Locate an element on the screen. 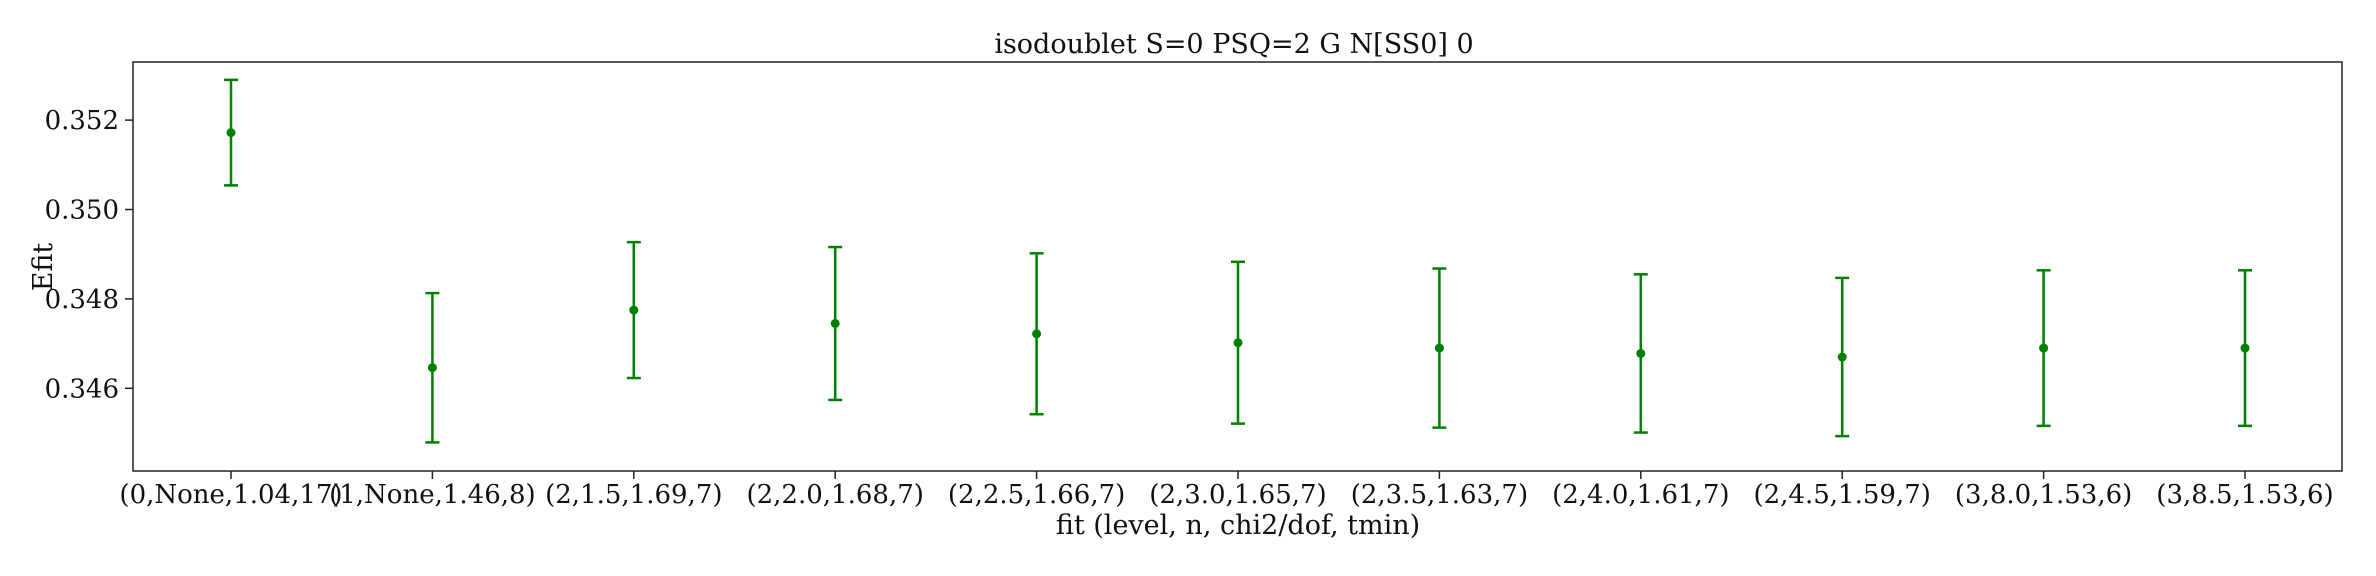 Image resolution: width=2376 pixels, height=576 pixels. x-tick-label: (3,8.5,1.53,6) is located at coordinates (2244, 495).